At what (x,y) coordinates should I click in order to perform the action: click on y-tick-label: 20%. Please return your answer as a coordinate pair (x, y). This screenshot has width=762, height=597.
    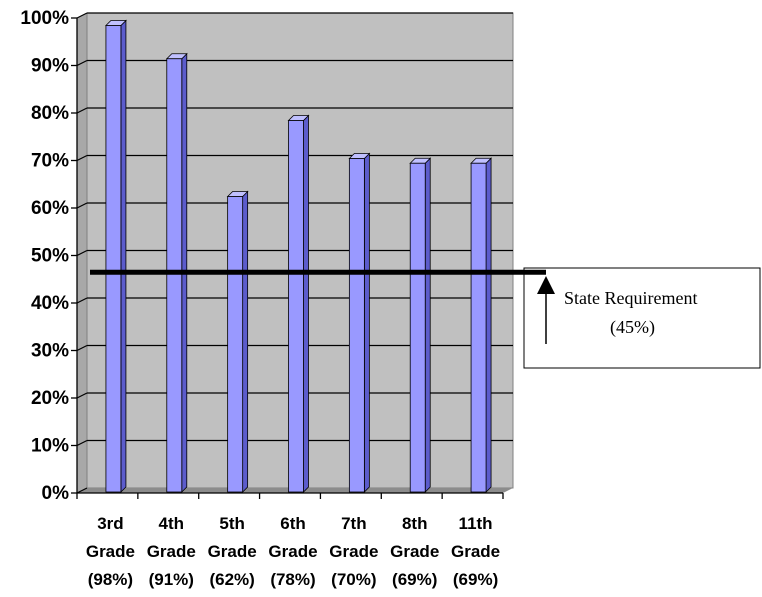
    Looking at the image, I should click on (50, 398).